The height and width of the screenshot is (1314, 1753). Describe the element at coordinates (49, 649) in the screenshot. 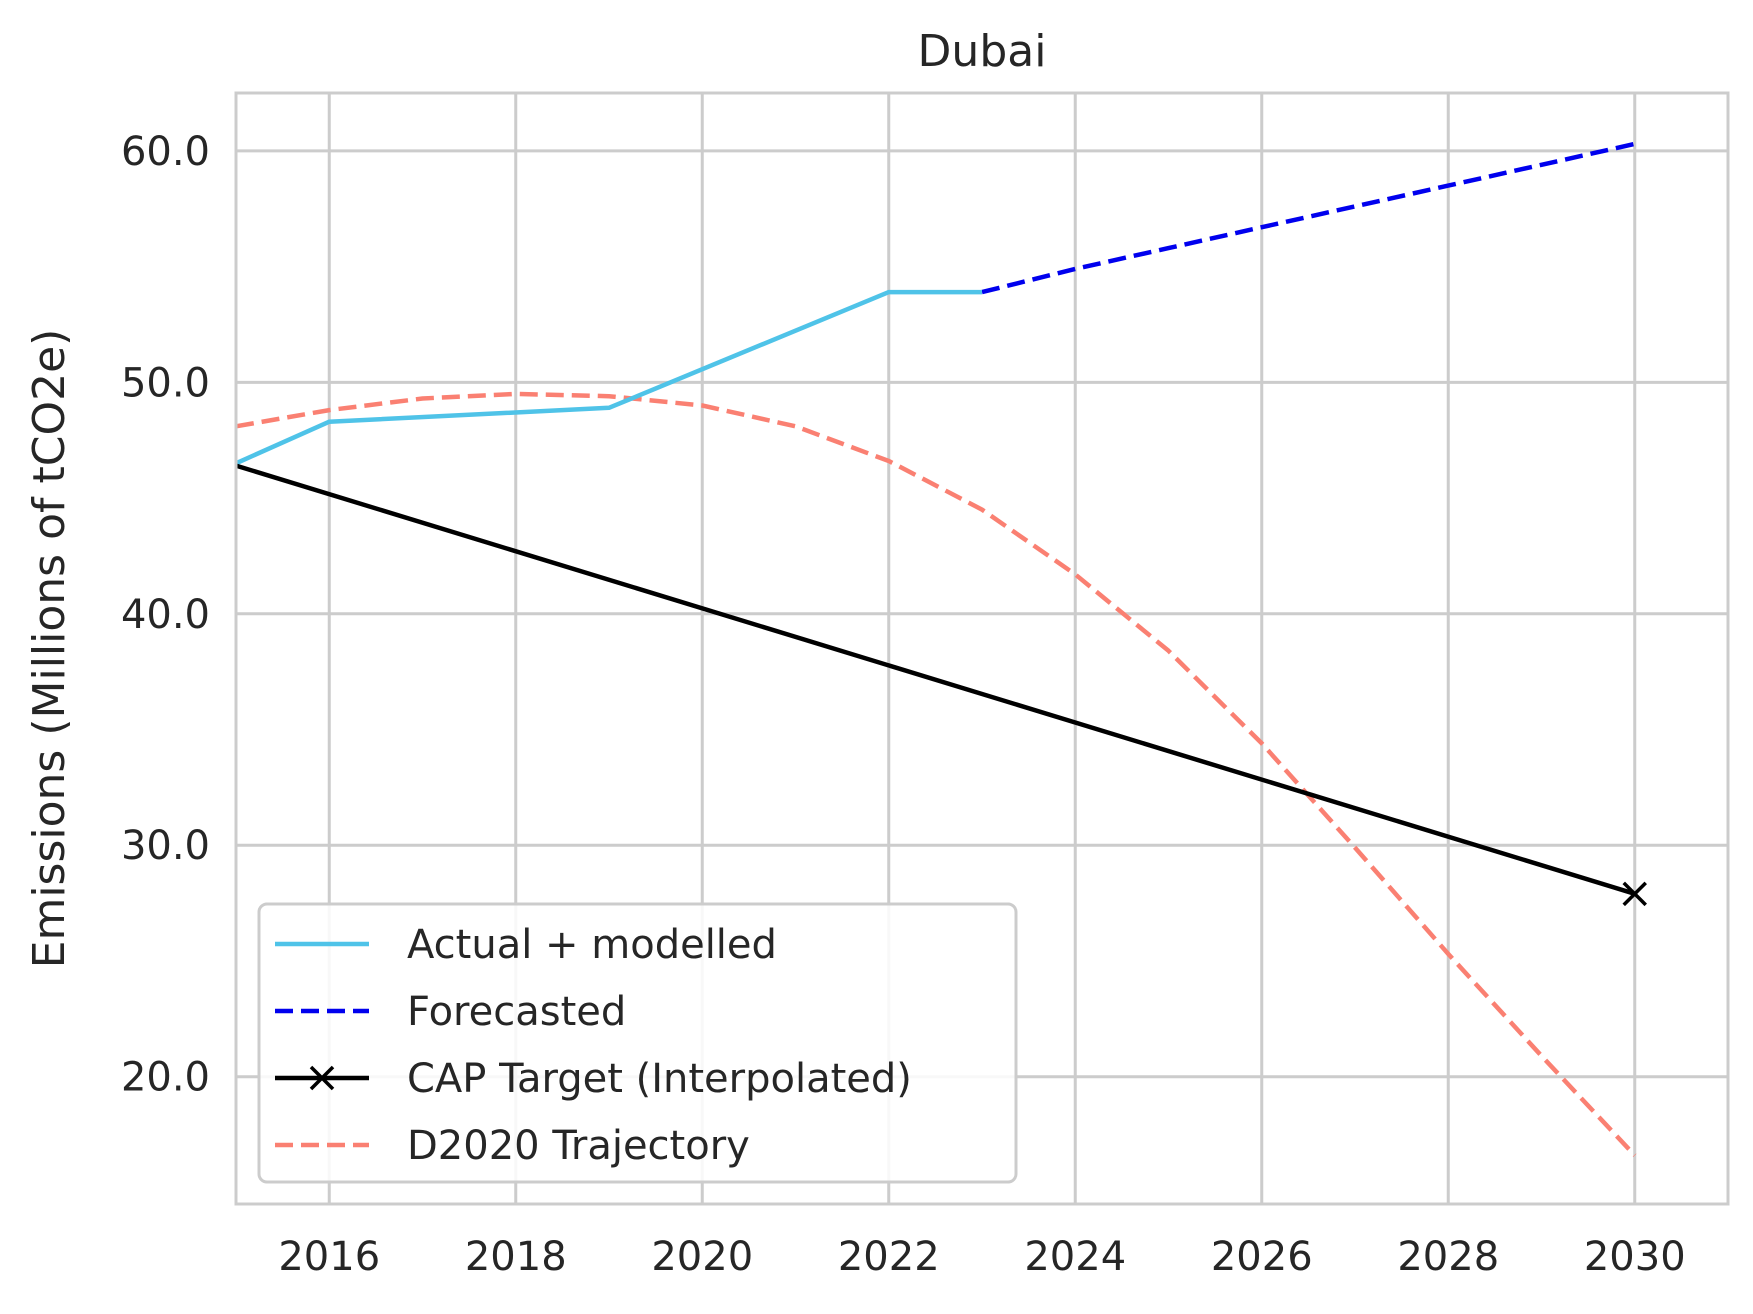

I see `y-axis-label: Emissions (Millions of tCO2e)` at that location.